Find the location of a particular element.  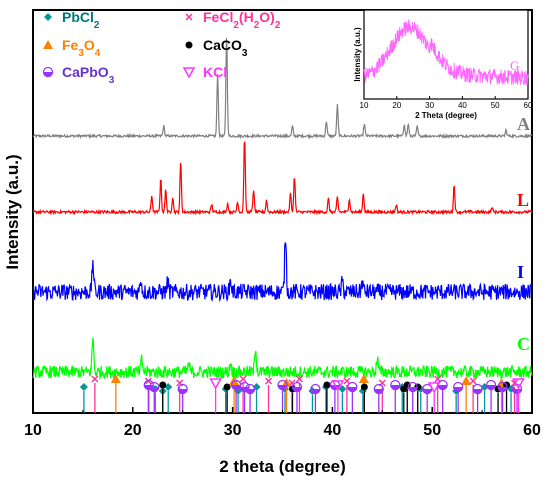

legend-subscript: 4 is located at coordinates (98, 53).